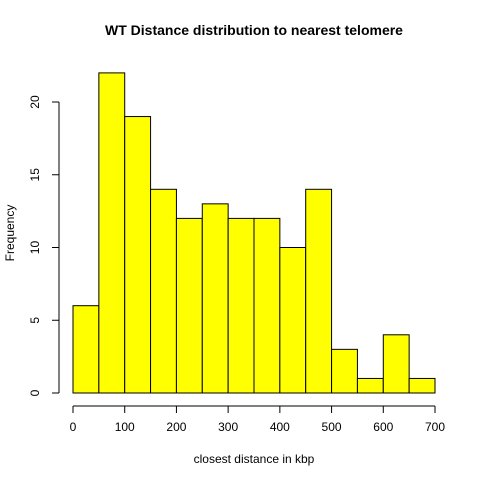 This screenshot has width=480, height=480. What do you see at coordinates (35, 320) in the screenshot?
I see `y-tick-label: 5` at bounding box center [35, 320].